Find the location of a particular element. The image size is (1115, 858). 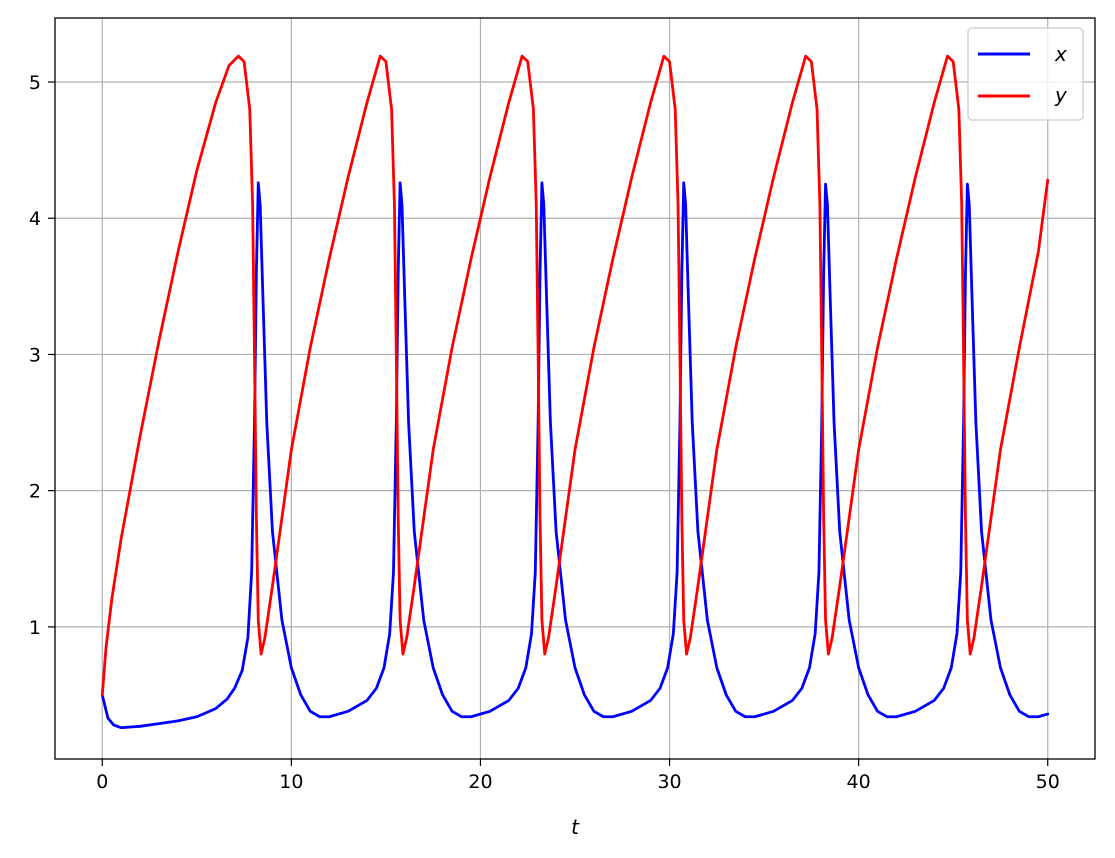

x-tick-label: 40 is located at coordinates (859, 782).